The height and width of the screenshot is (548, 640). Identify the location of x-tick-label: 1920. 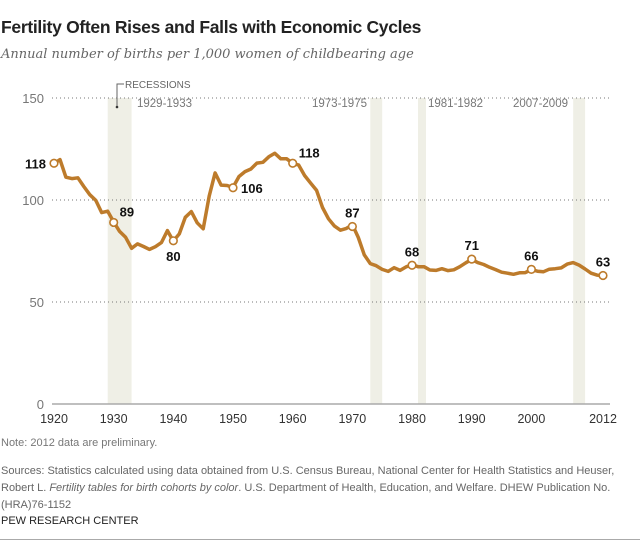
(54, 419).